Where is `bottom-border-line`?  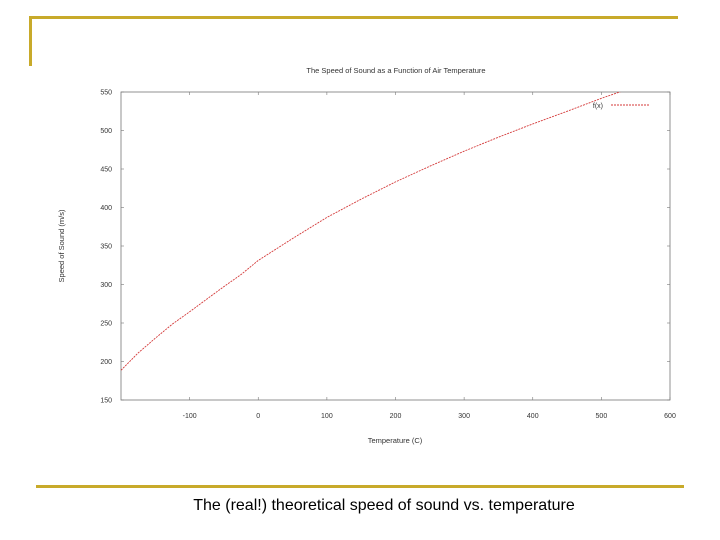 bottom-border-line is located at coordinates (360, 486).